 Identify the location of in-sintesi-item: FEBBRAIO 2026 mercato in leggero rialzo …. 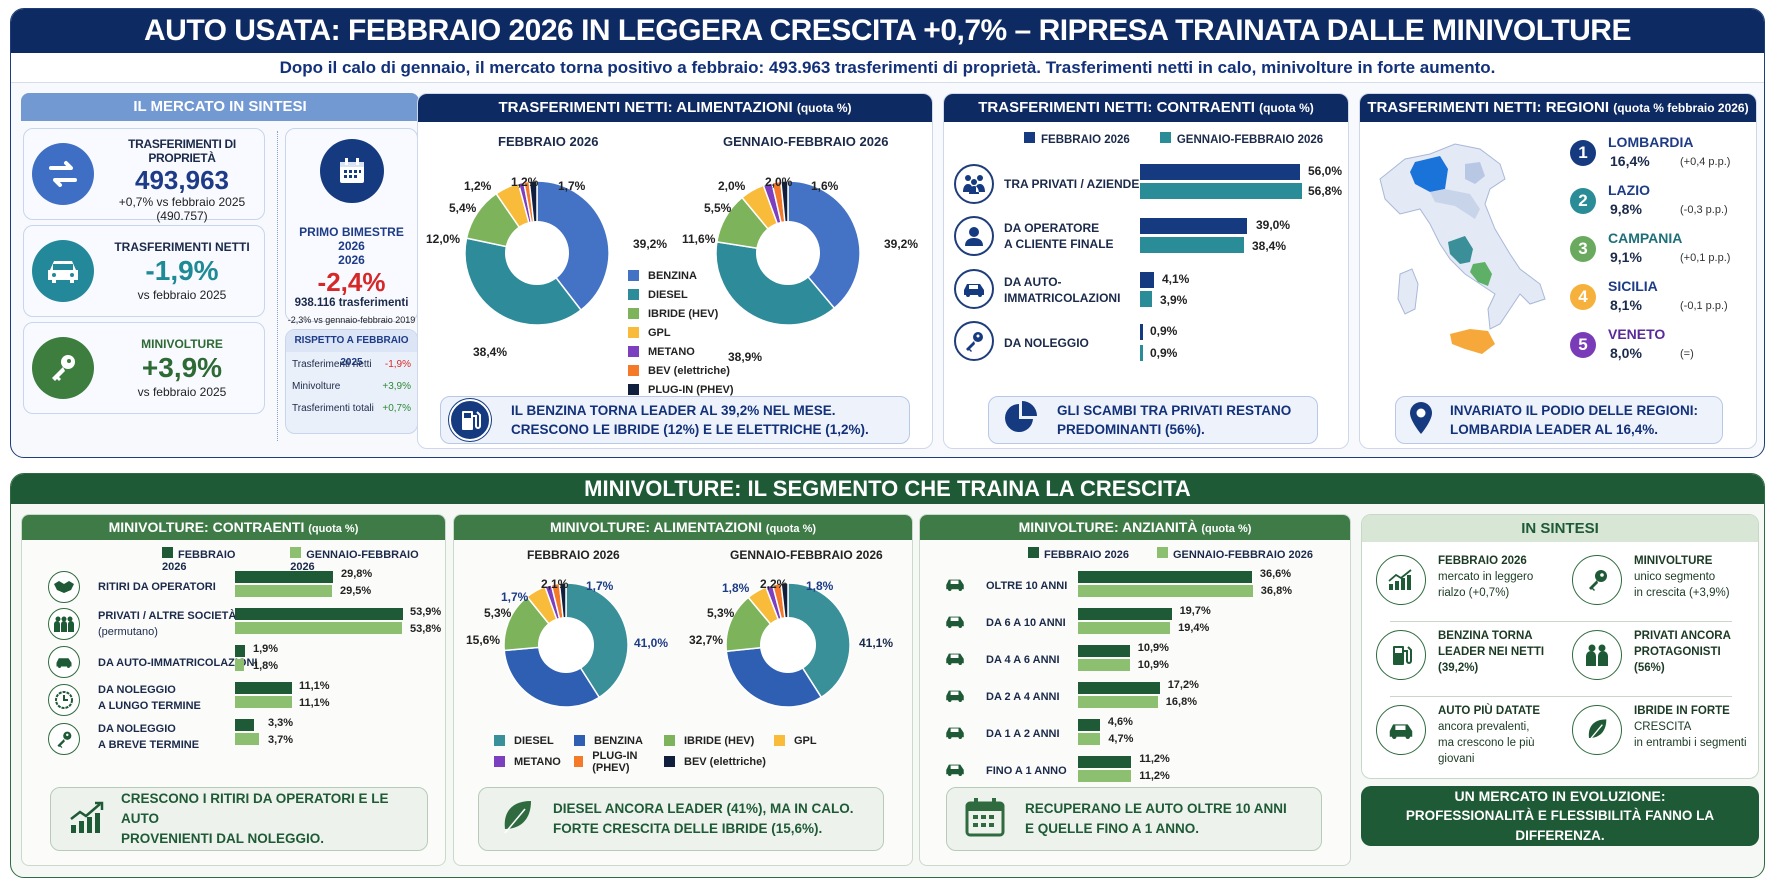
(1469, 584).